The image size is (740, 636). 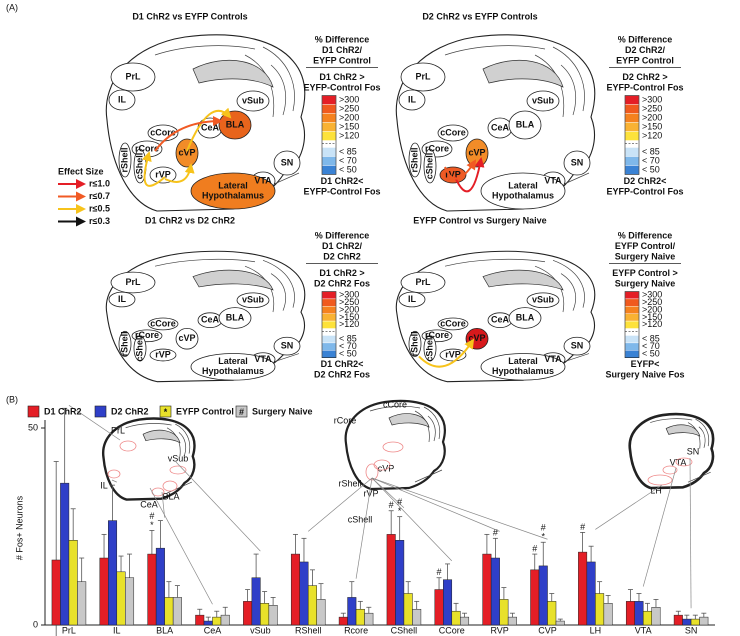 What do you see at coordinates (543, 528) in the screenshot?
I see `significance-marker: #` at bounding box center [543, 528].